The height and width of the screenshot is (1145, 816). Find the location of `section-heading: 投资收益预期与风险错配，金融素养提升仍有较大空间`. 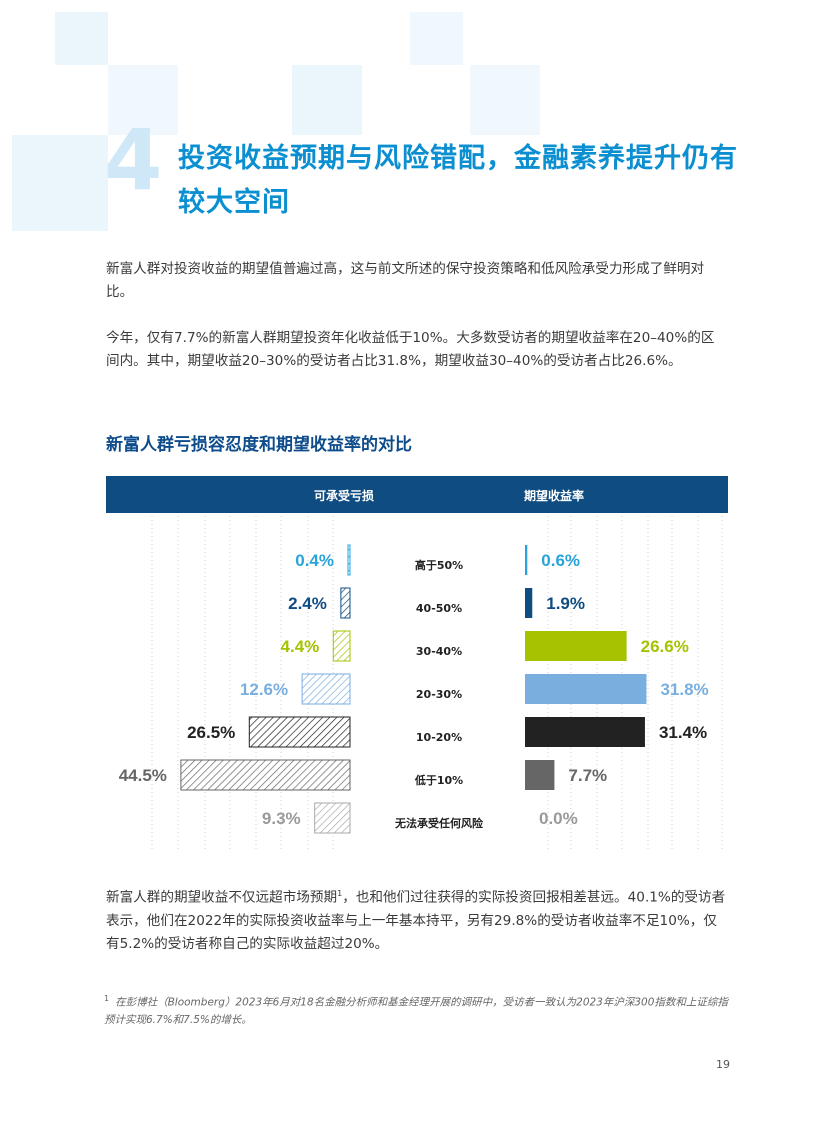

section-heading: 投资收益预期与风险错配，金融素养提升仍有较大空间 is located at coordinates (458, 180).